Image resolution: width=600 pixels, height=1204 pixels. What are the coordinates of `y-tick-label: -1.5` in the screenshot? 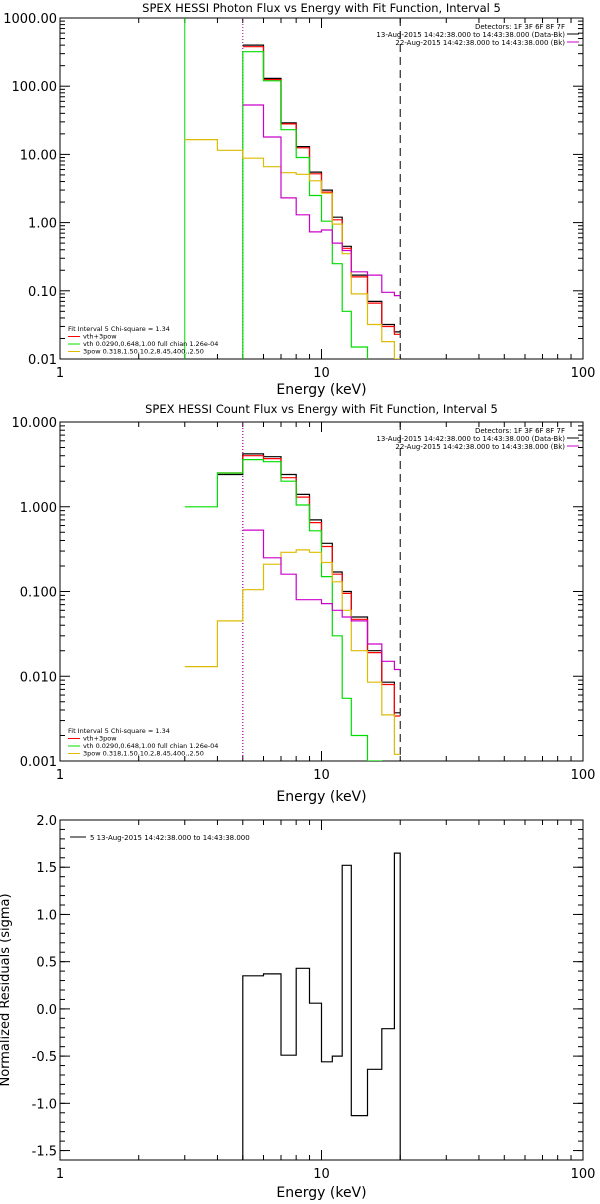 It's located at (44, 1152).